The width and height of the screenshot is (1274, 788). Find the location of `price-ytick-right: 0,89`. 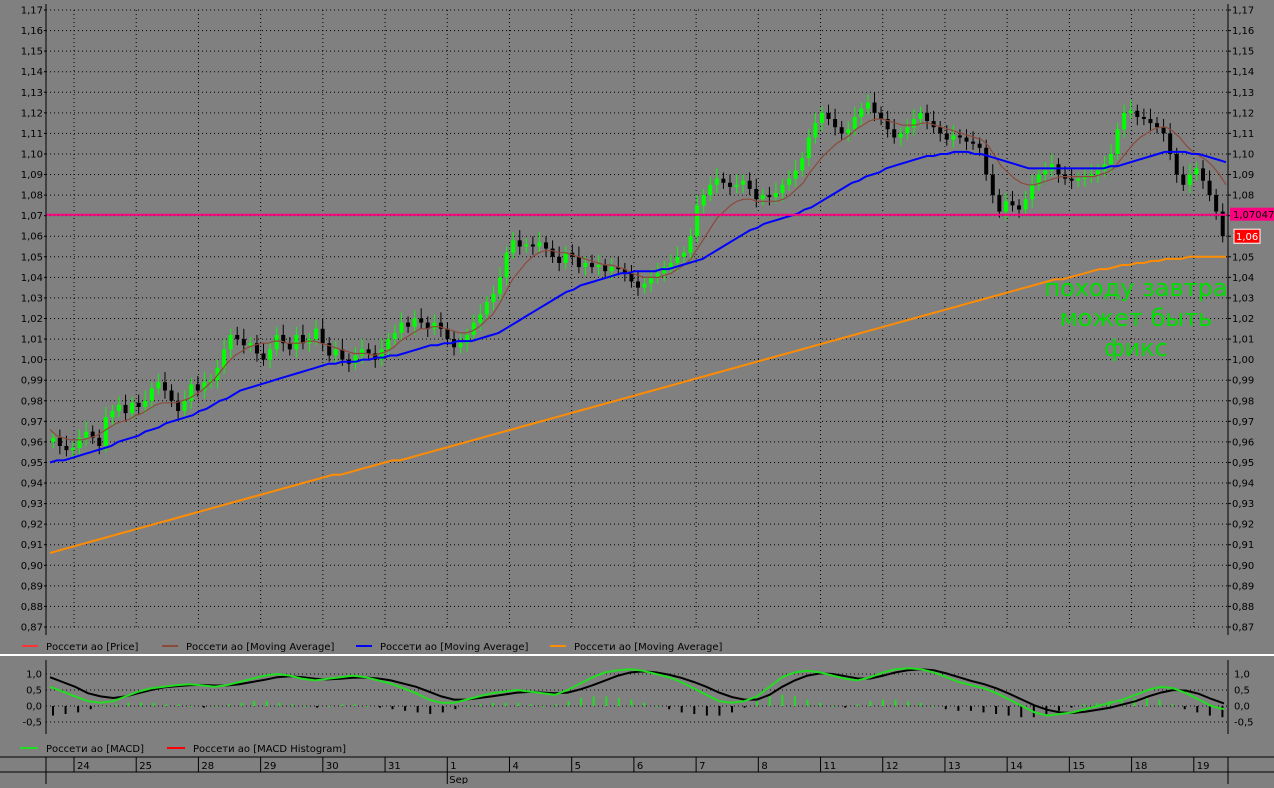

price-ytick-right: 0,89 is located at coordinates (1243, 586).